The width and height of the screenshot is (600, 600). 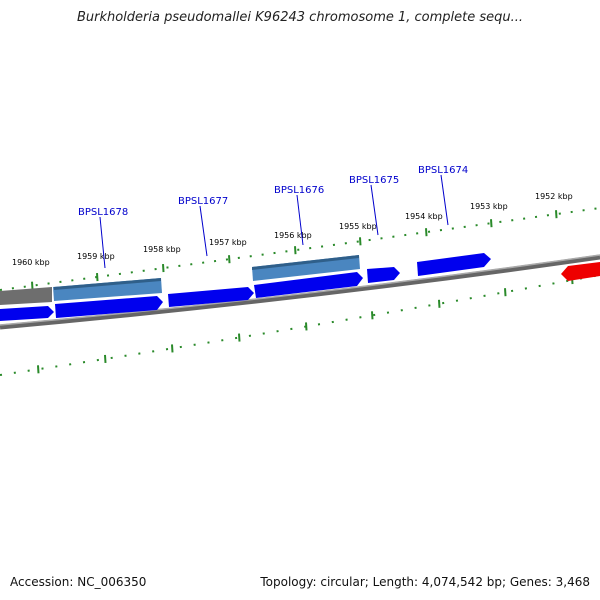 What do you see at coordinates (180, 280) in the screenshot?
I see `upper-feature-row` at bounding box center [180, 280].